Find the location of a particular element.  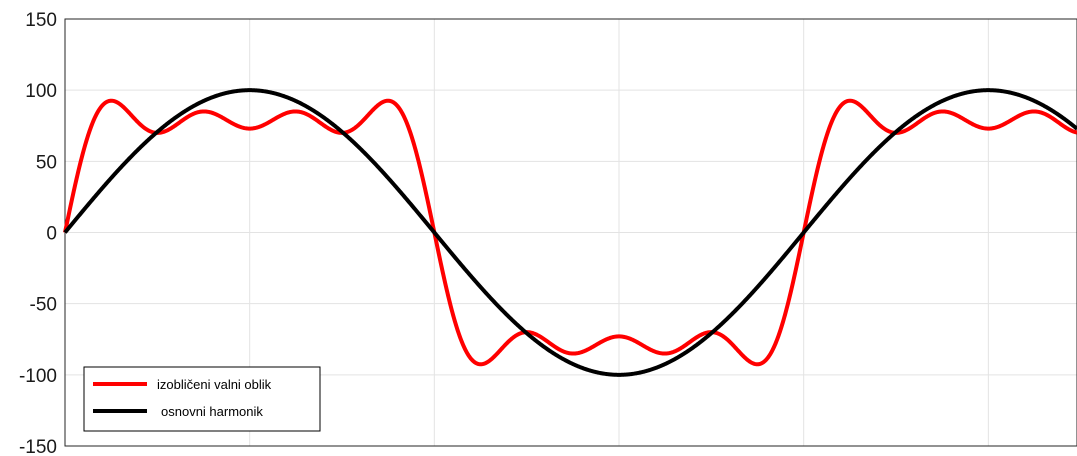

y-tick-label: -50 is located at coordinates (43, 305).